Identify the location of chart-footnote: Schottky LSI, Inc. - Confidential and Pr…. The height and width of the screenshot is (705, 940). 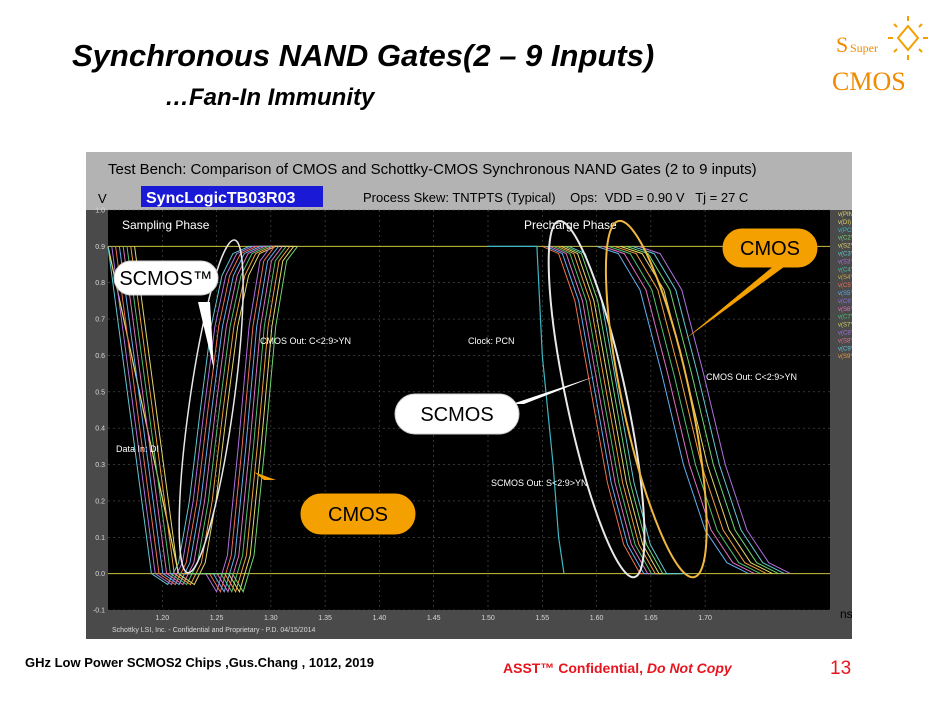
(213, 630).